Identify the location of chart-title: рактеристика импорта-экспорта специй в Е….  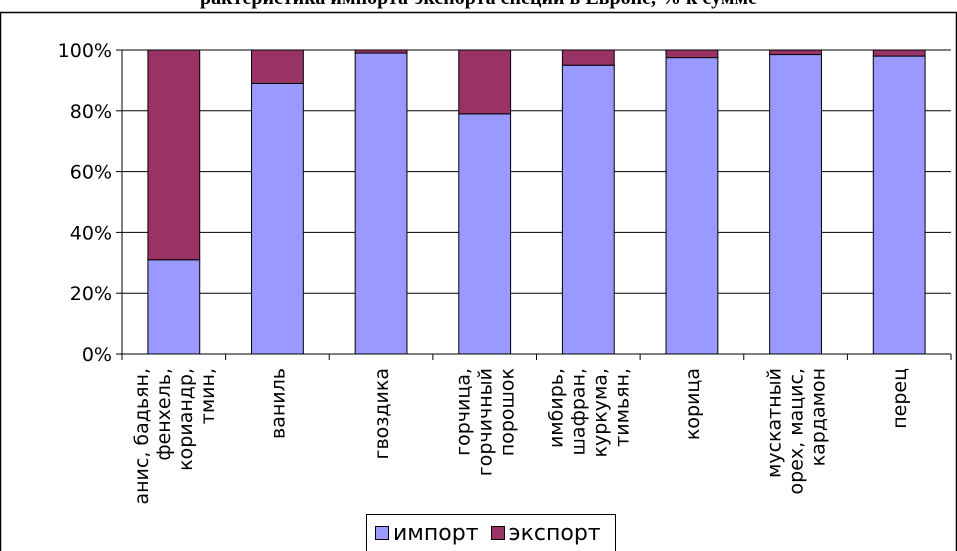
(478, 5).